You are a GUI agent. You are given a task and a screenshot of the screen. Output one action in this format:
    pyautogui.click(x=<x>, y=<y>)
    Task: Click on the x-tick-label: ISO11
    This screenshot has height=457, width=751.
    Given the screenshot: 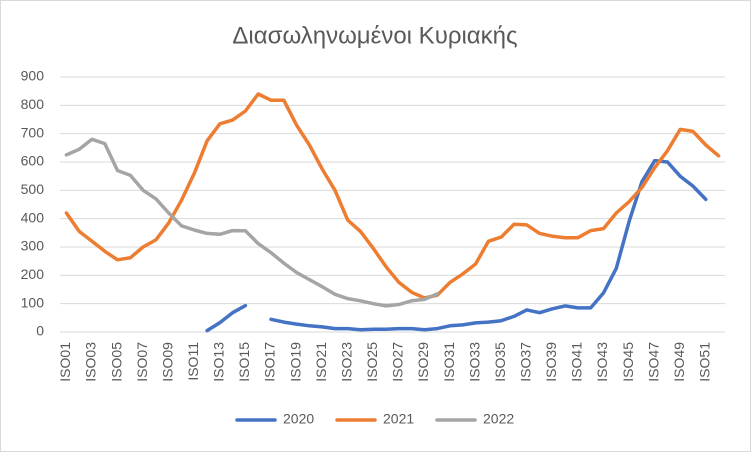 What is the action you would take?
    pyautogui.click(x=193, y=361)
    